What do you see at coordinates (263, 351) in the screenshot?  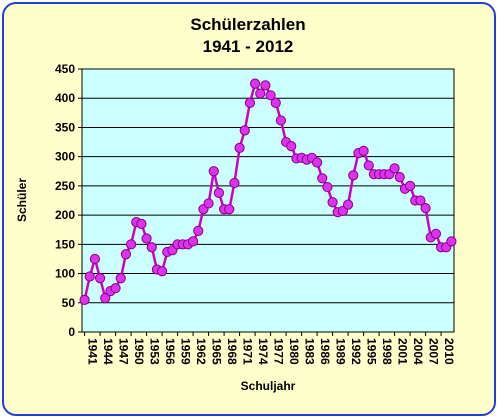 I see `x-tick-label: 1974` at bounding box center [263, 351].